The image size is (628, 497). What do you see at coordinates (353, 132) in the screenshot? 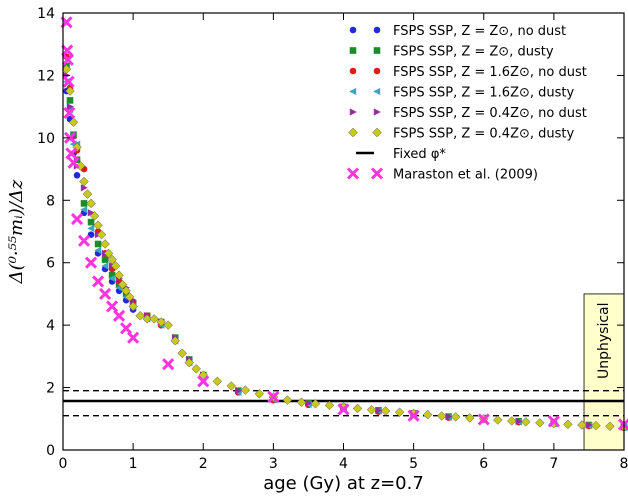
I see `legend-marker-5-a` at bounding box center [353, 132].